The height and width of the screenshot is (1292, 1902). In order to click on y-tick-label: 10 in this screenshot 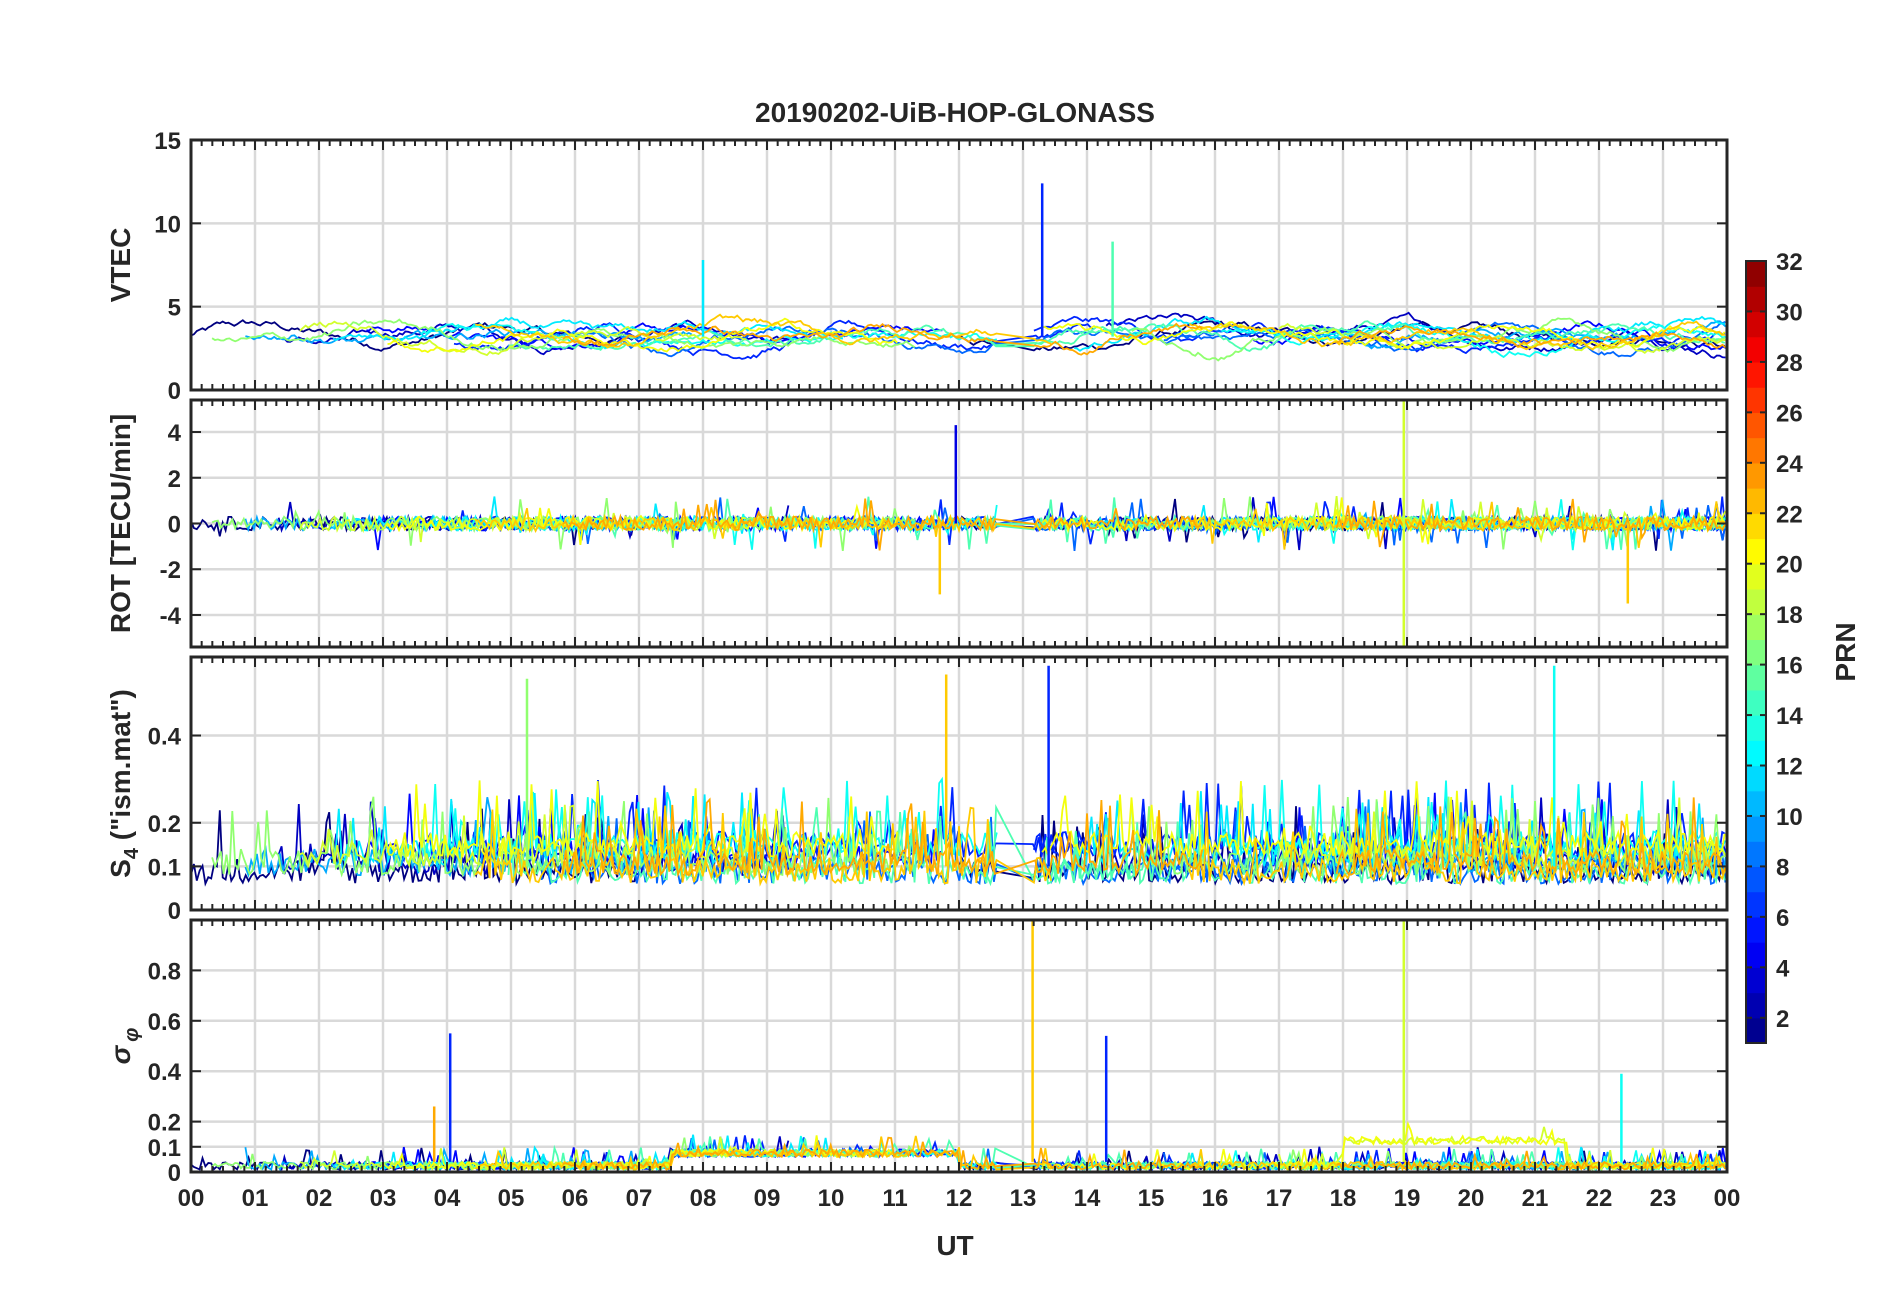, I will do `click(167, 224)`.